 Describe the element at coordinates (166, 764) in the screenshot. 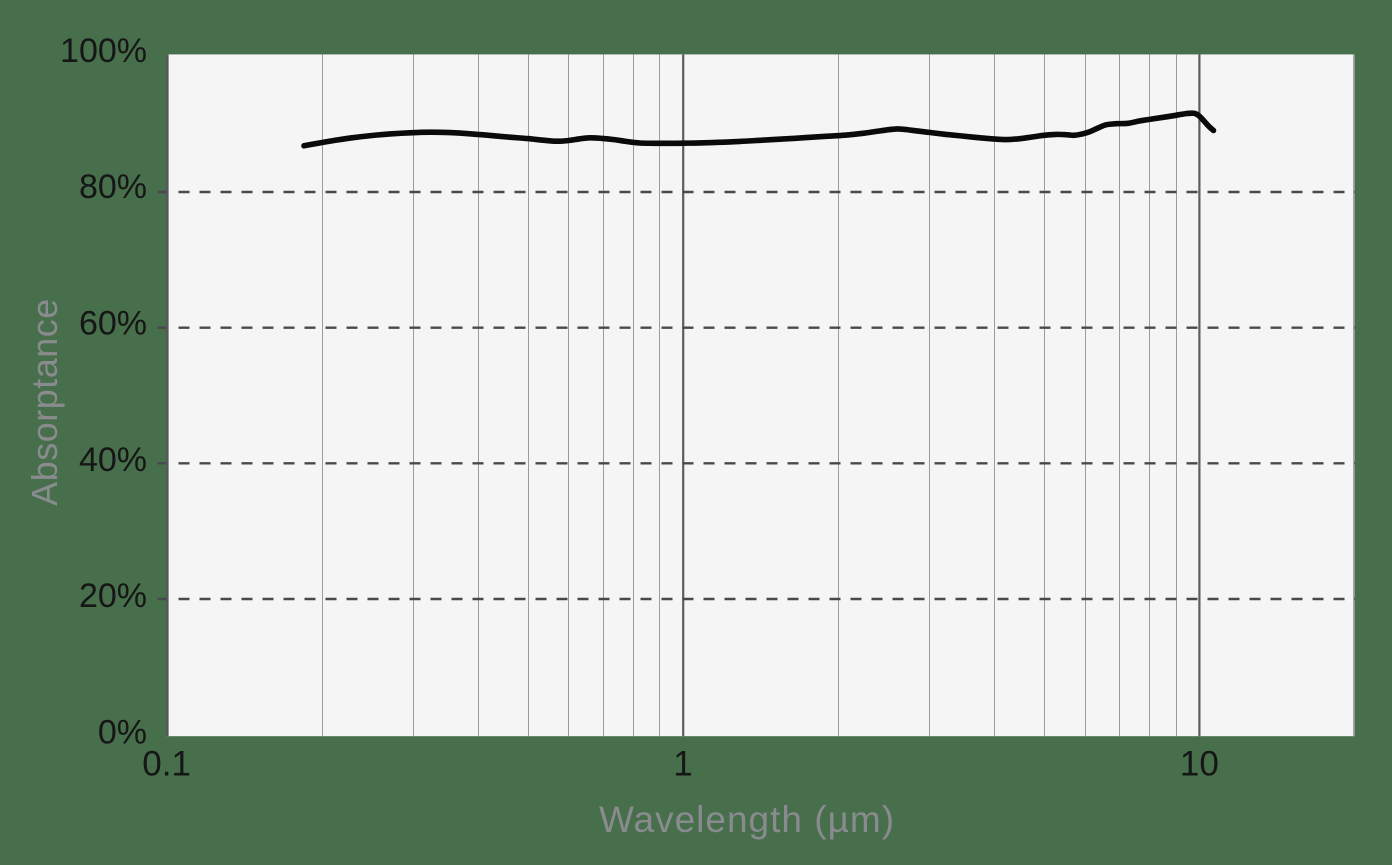

I see `svg-text: 0.1` at that location.